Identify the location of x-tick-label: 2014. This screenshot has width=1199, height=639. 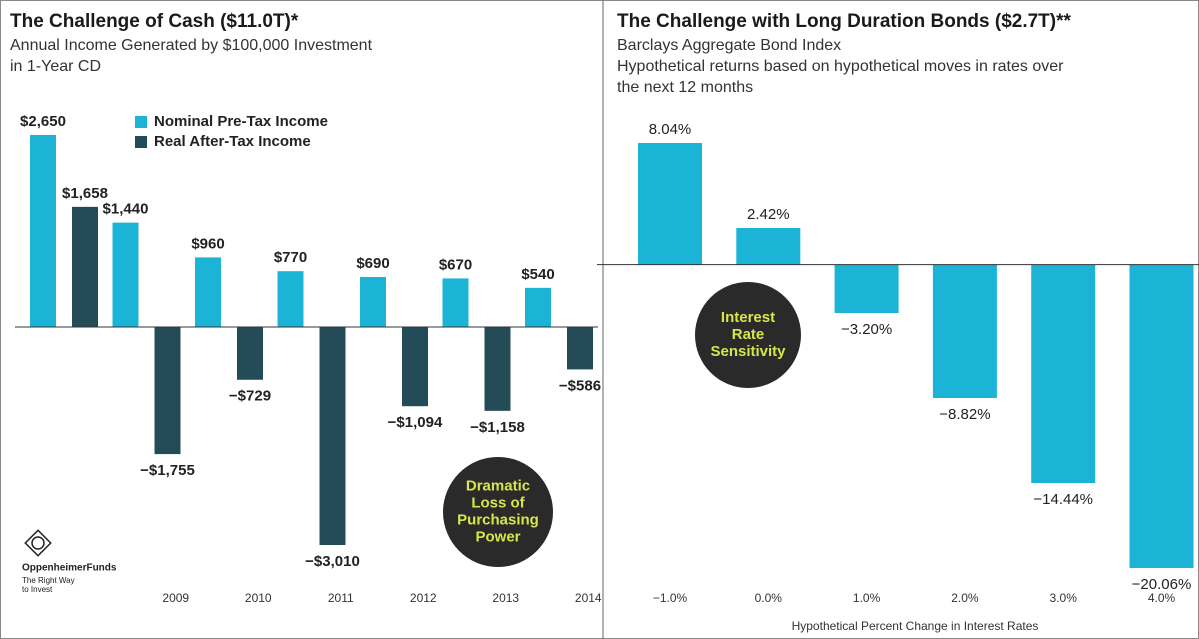
(588, 598).